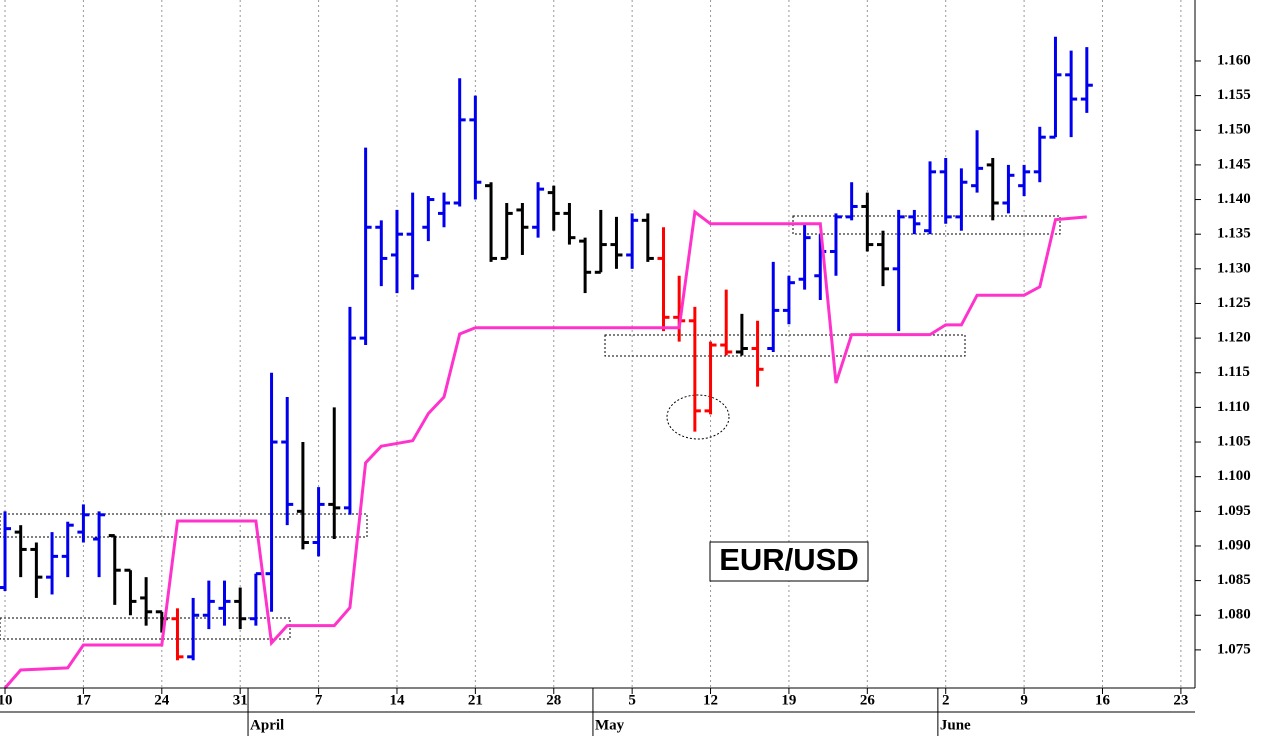  Describe the element at coordinates (162, 700) in the screenshot. I see `x-tick-label: 24` at that location.